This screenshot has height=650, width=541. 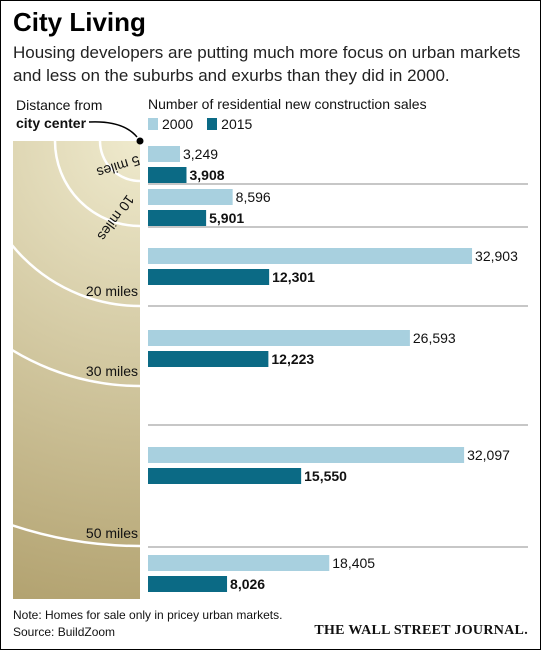 What do you see at coordinates (226, 218) in the screenshot?
I see `value-label-2015-2: 5,901` at bounding box center [226, 218].